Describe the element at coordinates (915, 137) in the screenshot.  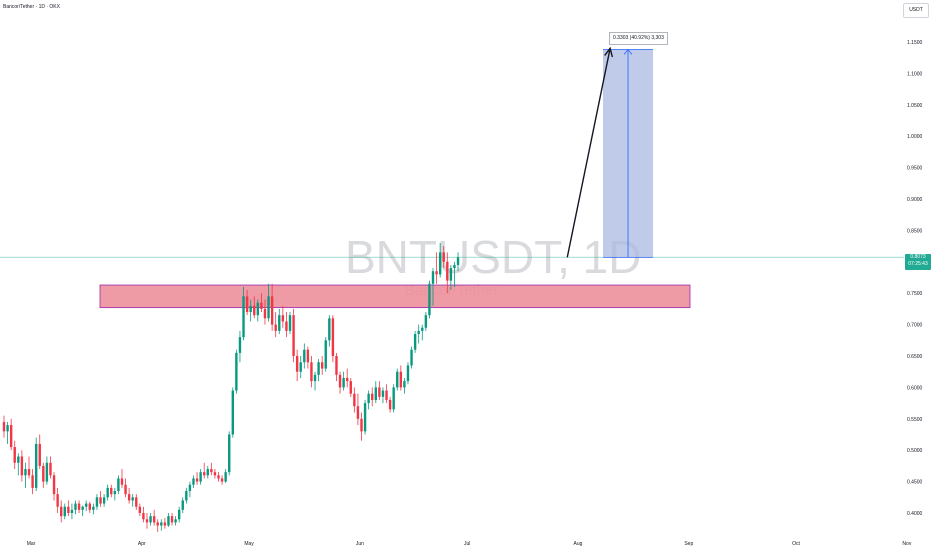
I see `price-tick-label: 1.0000` at that location.